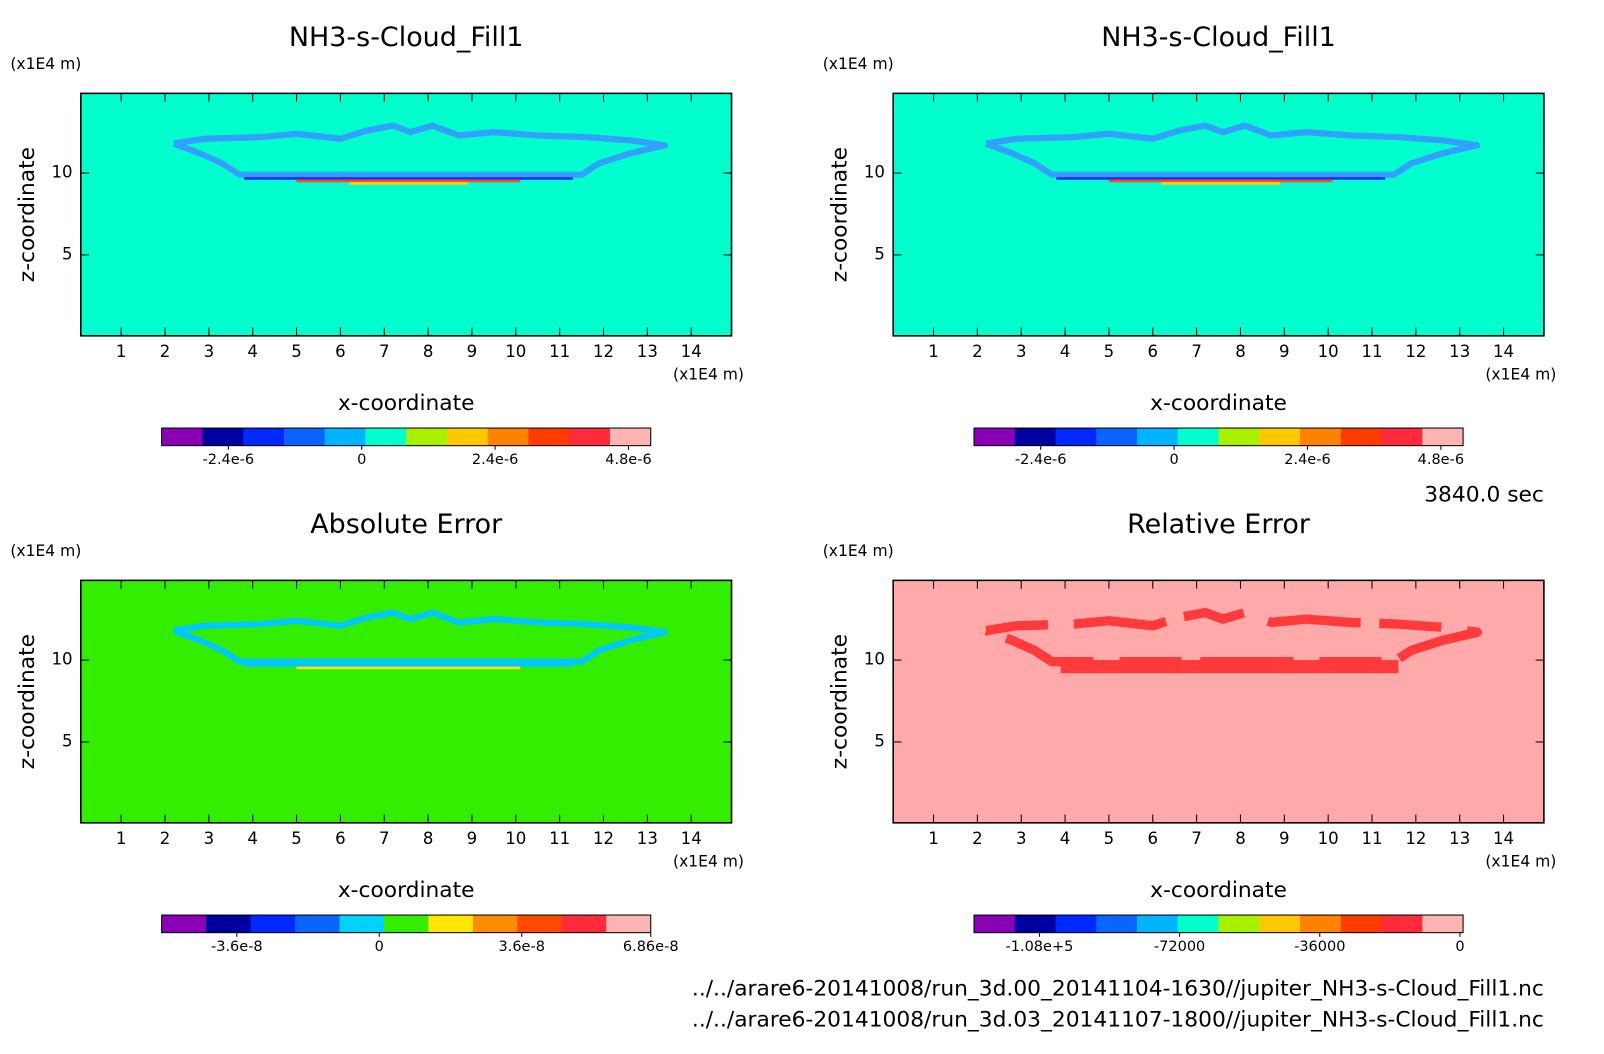 This screenshot has height=1054, width=1604. Describe the element at coordinates (495, 460) in the screenshot. I see `colorbar-tick-label: 2.4e-6` at that location.